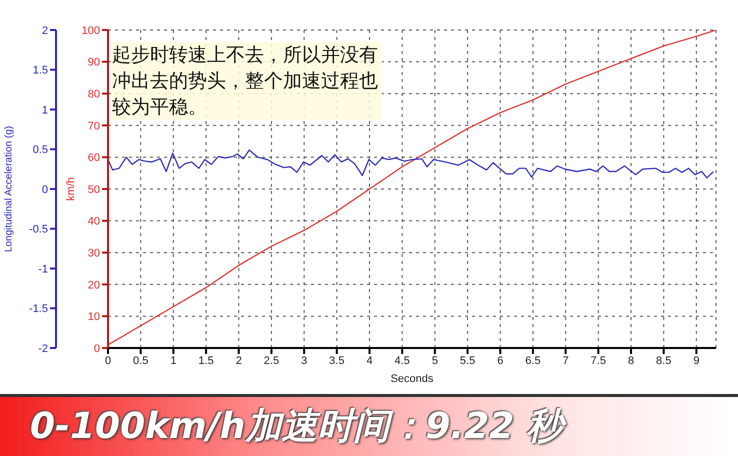 The height and width of the screenshot is (456, 738). What do you see at coordinates (94, 222) in the screenshot?
I see `y-tick-label: 40` at bounding box center [94, 222].